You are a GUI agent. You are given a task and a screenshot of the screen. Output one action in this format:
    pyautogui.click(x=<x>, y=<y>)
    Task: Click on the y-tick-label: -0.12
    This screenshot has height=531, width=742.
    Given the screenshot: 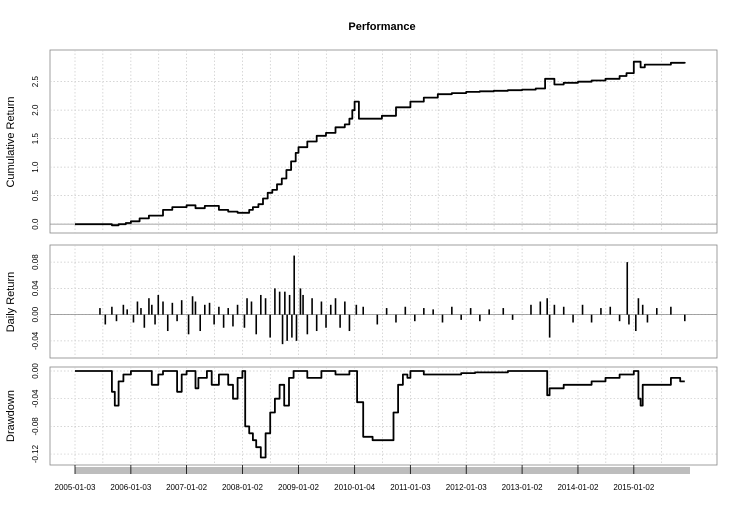 What is the action you would take?
    pyautogui.click(x=35, y=453)
    